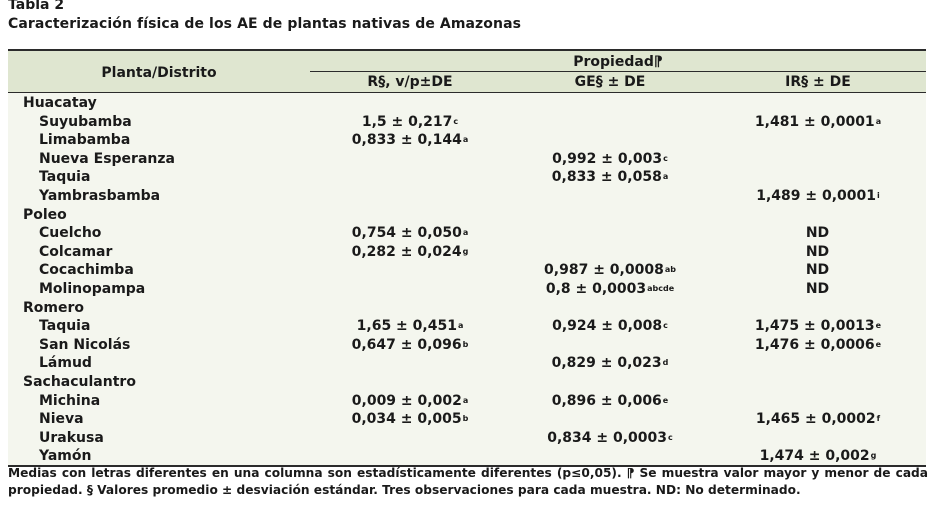 The image size is (934, 508). Describe the element at coordinates (467, 178) in the screenshot. I see `table-row: Taquia 0,833 ± 0,058a` at that location.